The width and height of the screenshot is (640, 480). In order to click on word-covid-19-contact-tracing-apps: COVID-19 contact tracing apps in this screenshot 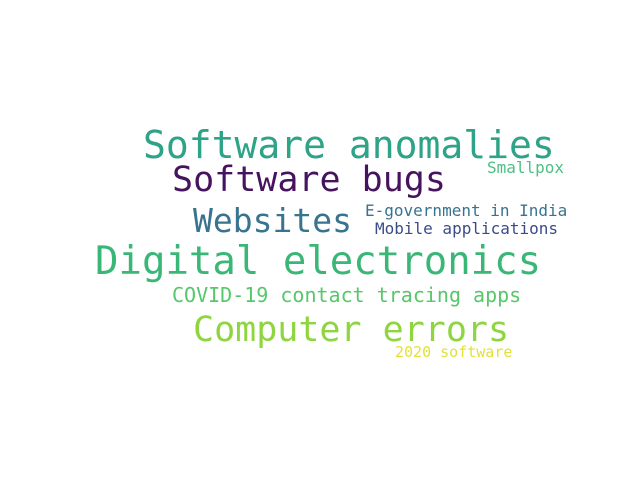, I will do `click(347, 295)`.